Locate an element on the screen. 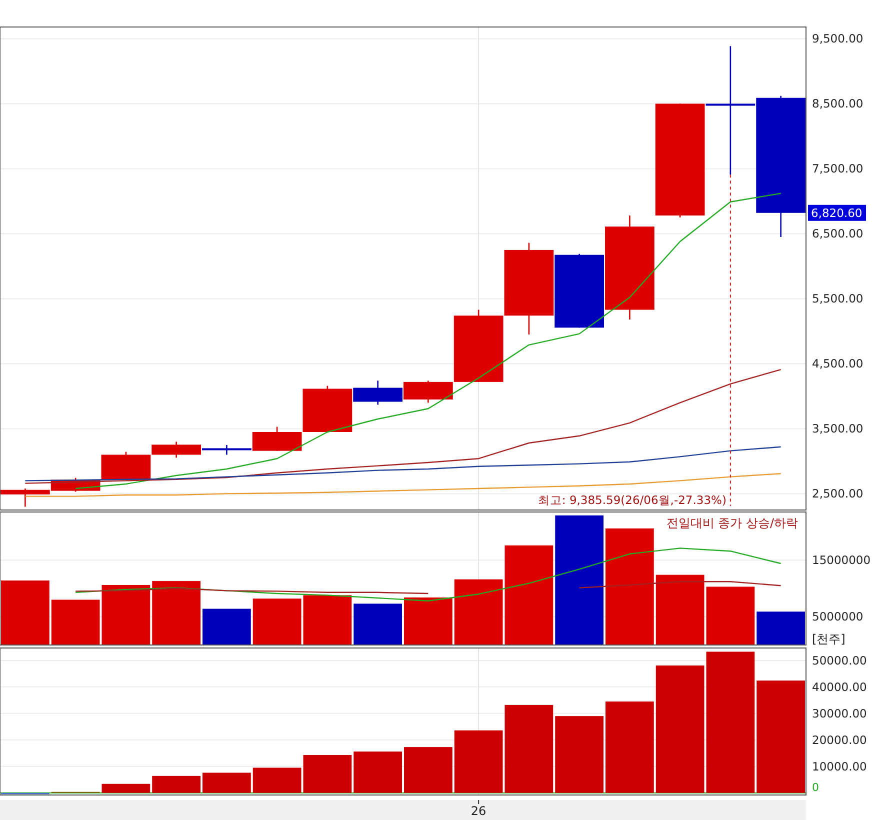  y-tick-label: 5,500.00 is located at coordinates (838, 299).